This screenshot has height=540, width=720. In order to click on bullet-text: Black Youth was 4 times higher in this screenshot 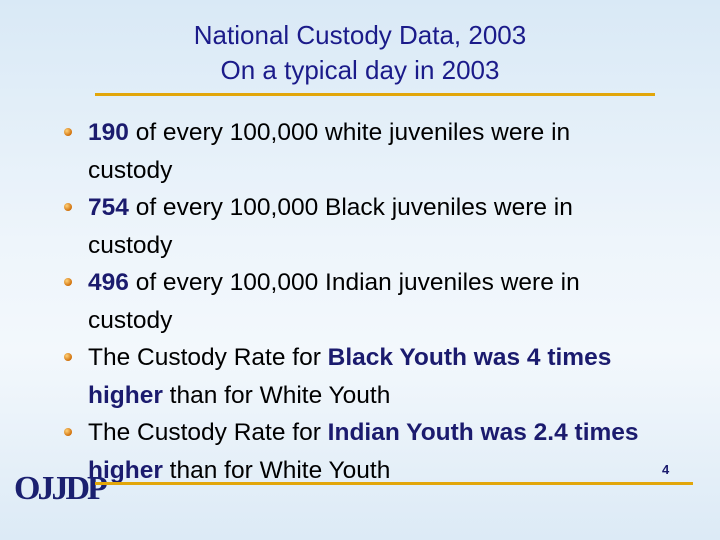, I will do `click(350, 376)`.